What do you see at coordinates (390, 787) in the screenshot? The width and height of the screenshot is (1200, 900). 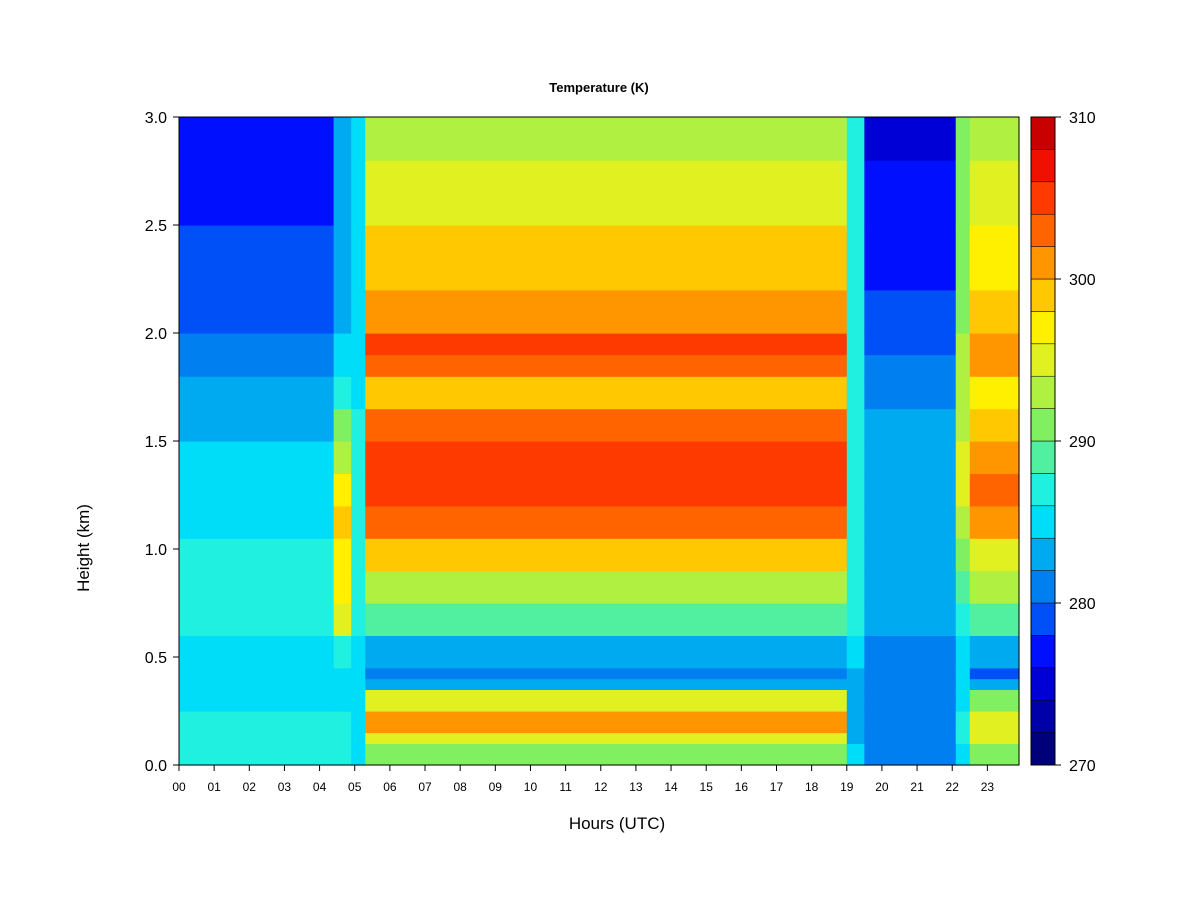 I see `x-tick-label: 06` at bounding box center [390, 787].